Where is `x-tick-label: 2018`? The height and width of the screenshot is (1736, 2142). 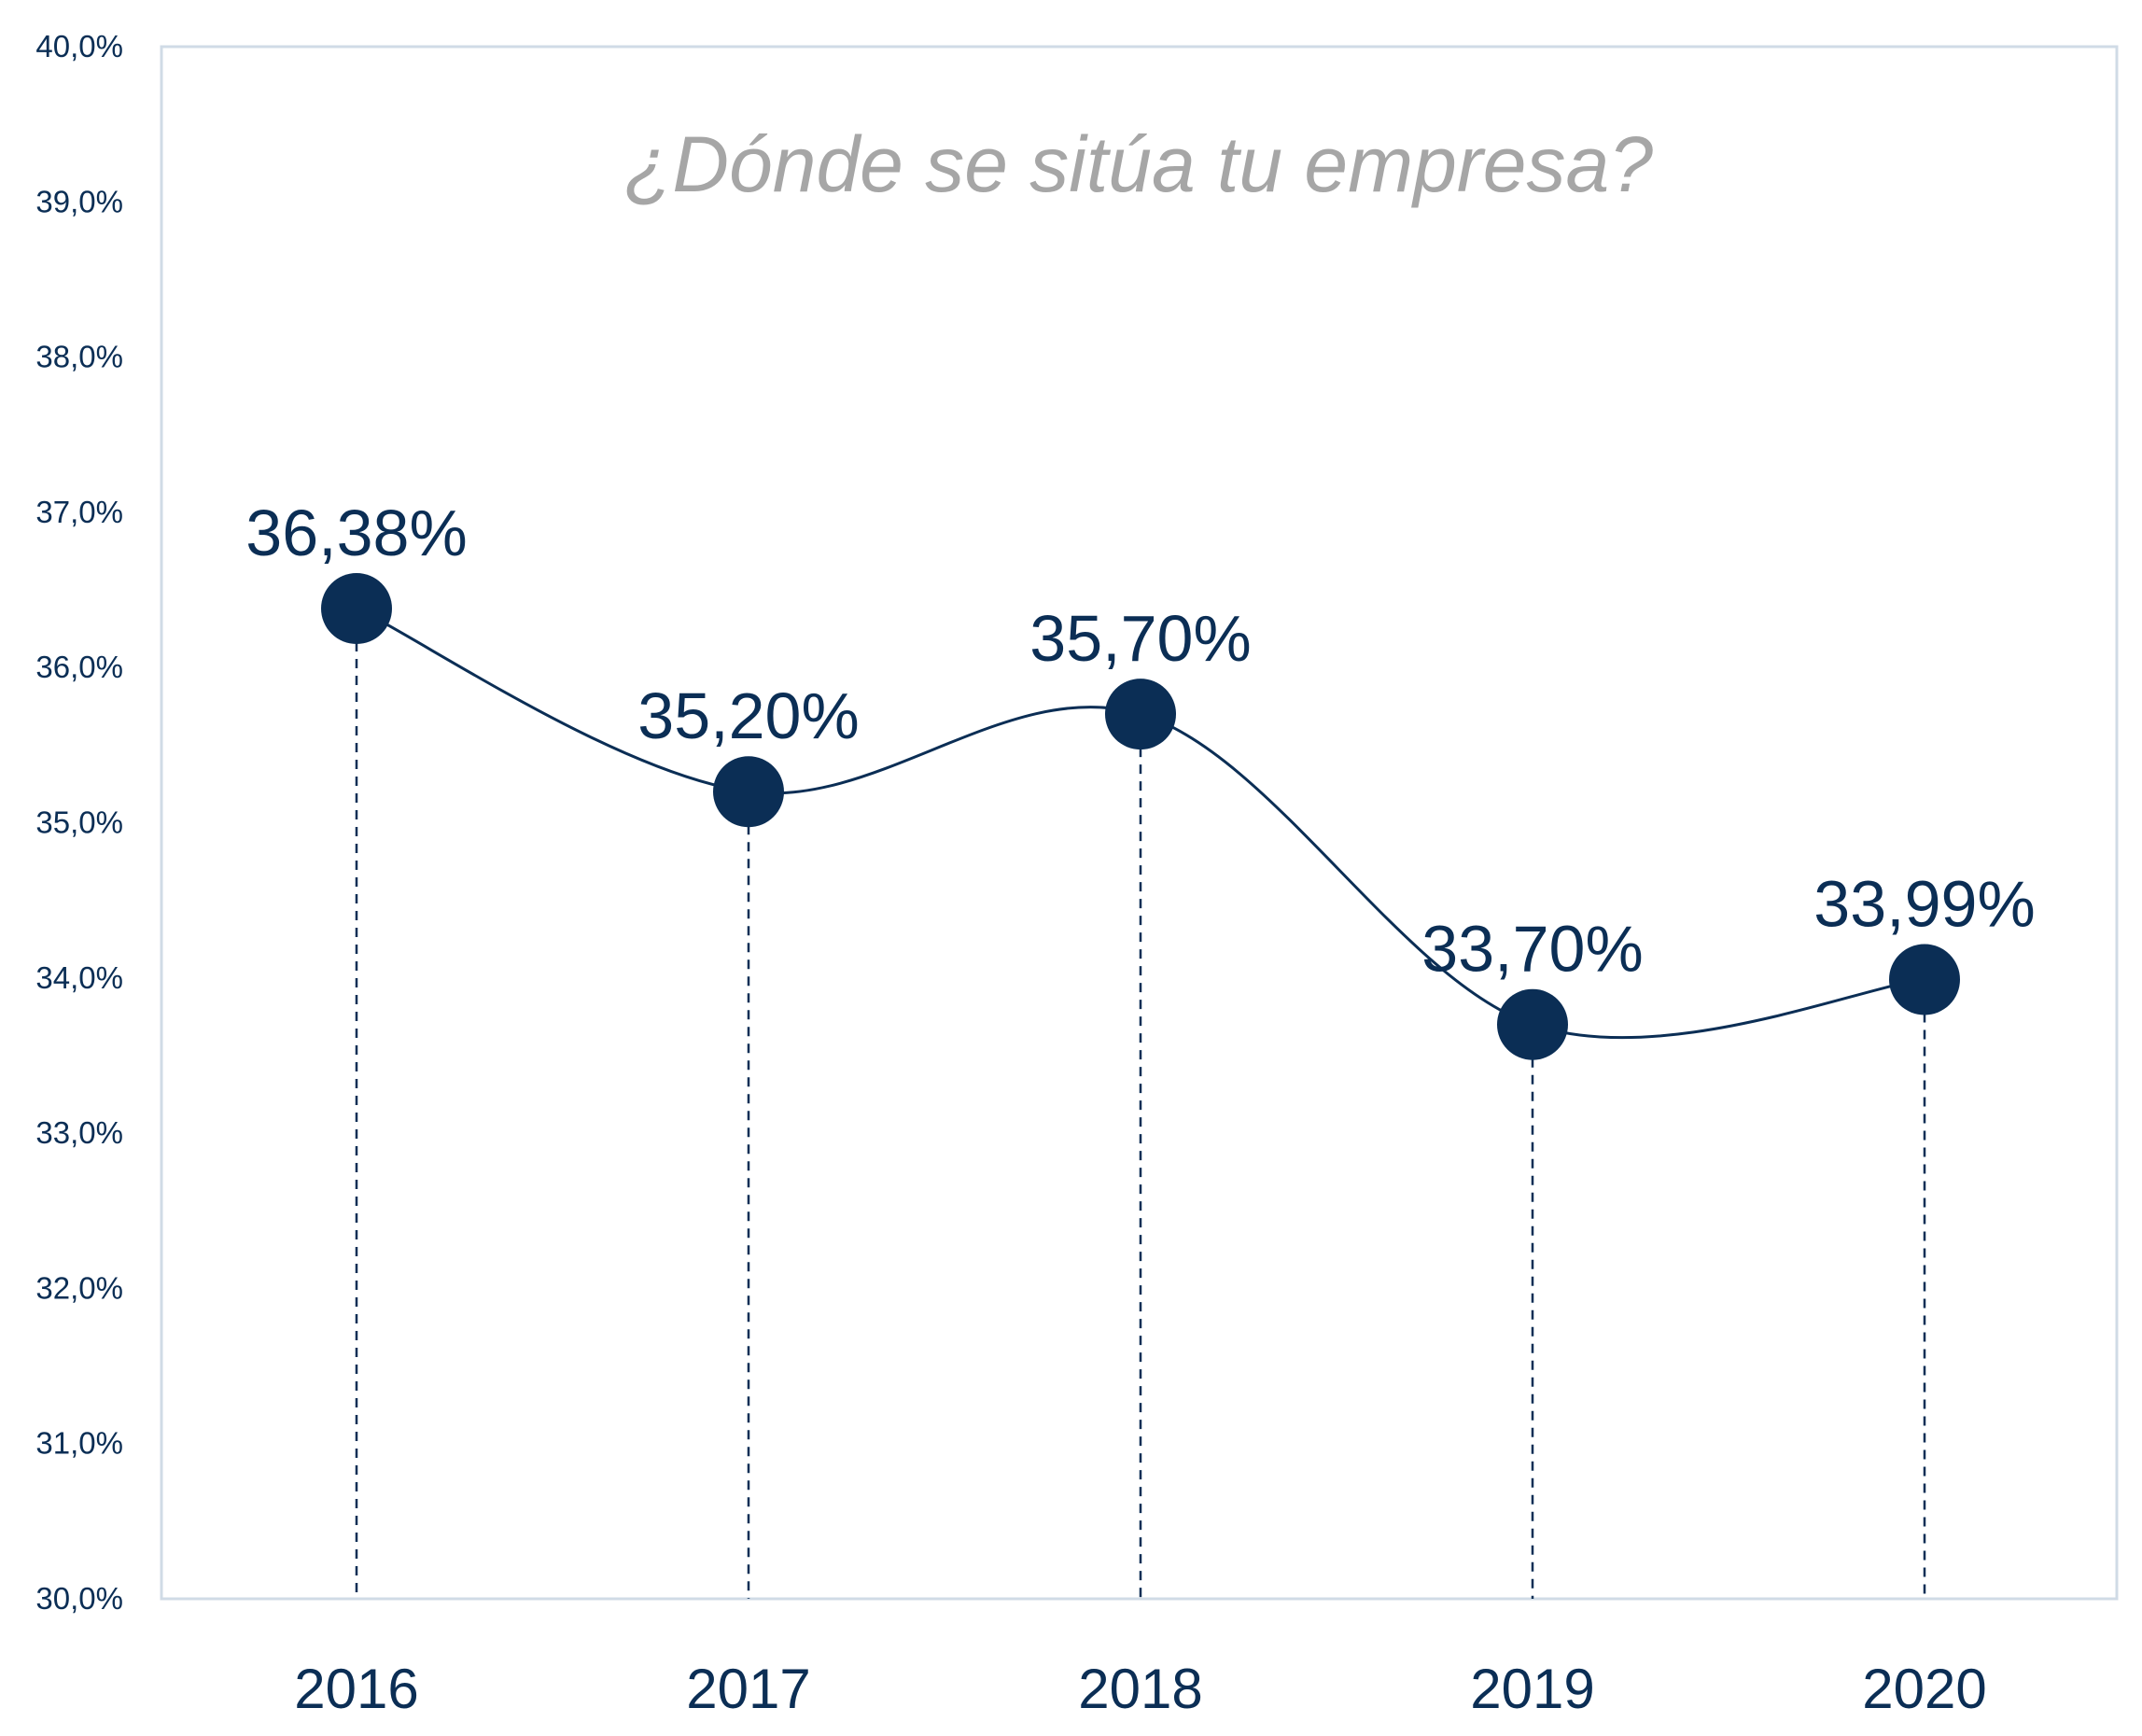 x-tick-label: 2018 is located at coordinates (1140, 1689).